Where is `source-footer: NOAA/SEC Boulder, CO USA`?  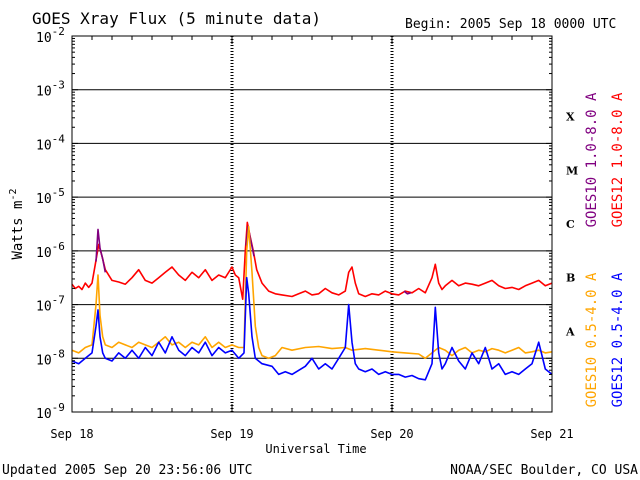 source-footer: NOAA/SEC Boulder, CO USA is located at coordinates (544, 470).